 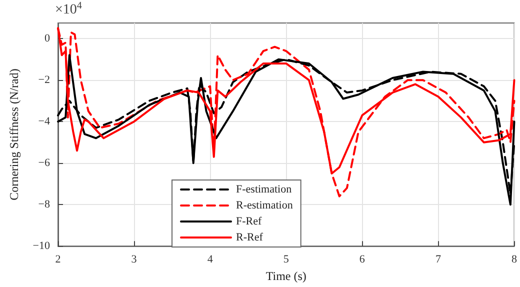 What do you see at coordinates (286, 276) in the screenshot?
I see `x-axis-title: Time (s)` at bounding box center [286, 276].